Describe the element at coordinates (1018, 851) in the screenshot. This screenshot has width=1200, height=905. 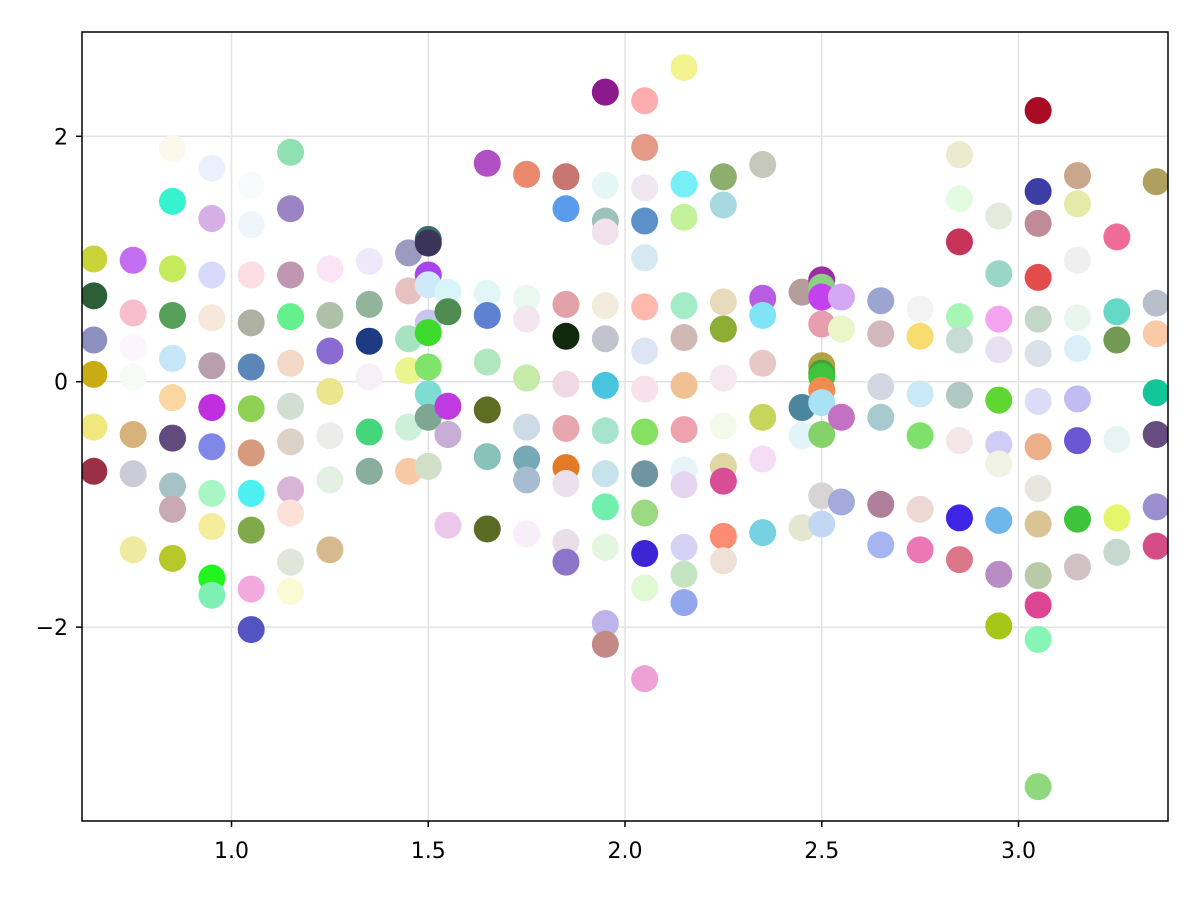
I see `x-tick-label: 3.0` at that location.